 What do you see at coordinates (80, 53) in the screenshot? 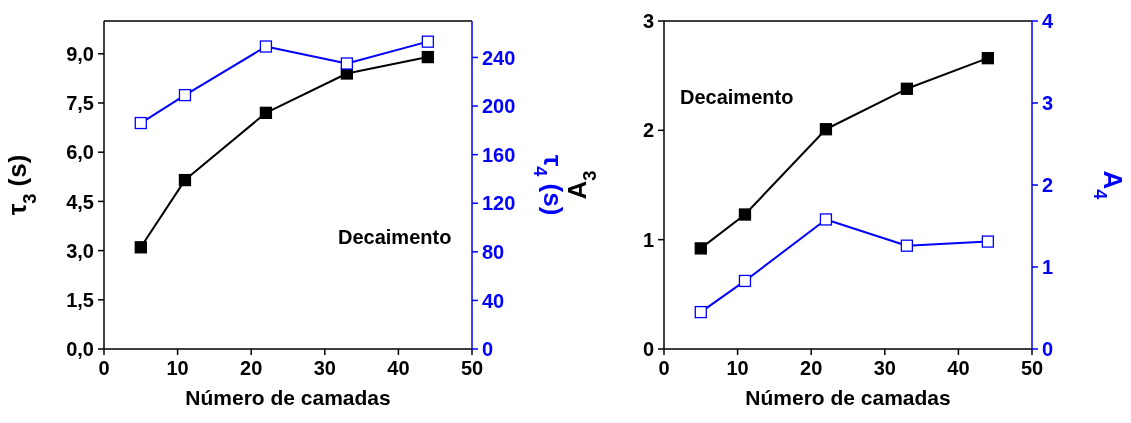
I see `y-tick-label: 9,0` at bounding box center [80, 53].